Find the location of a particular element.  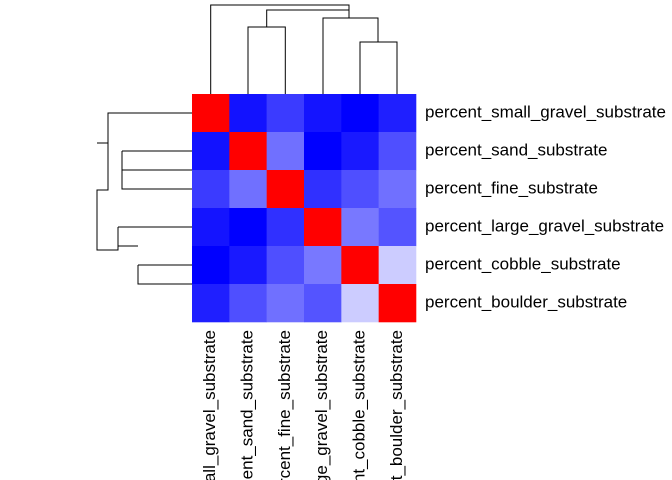

column-label: percent_small_gravel_substrate is located at coordinates (209, 405).